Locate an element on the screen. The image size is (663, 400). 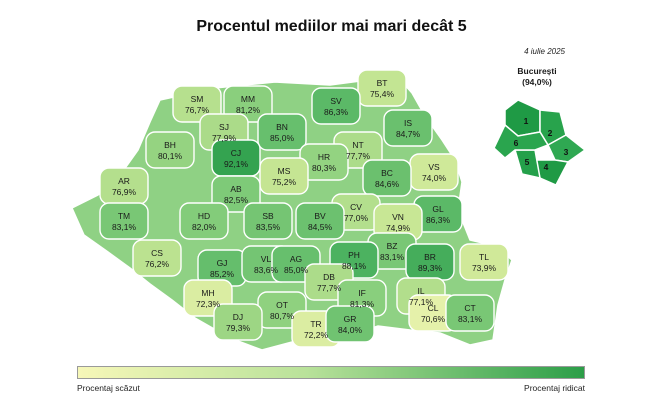
county-area-sv is located at coordinates (336, 106).